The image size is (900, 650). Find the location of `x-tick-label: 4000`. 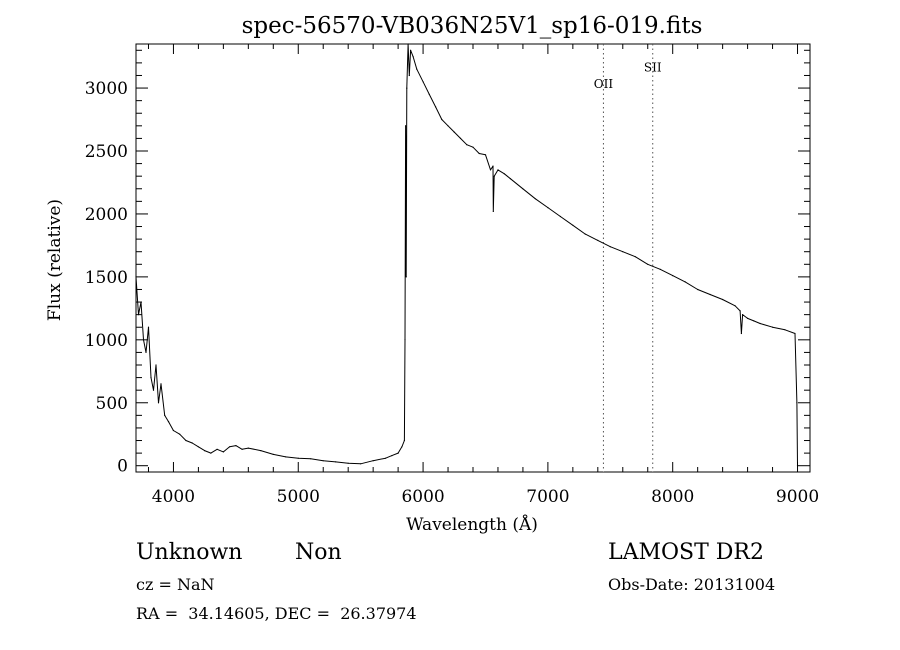

x-tick-label: 4000 is located at coordinates (173, 497).